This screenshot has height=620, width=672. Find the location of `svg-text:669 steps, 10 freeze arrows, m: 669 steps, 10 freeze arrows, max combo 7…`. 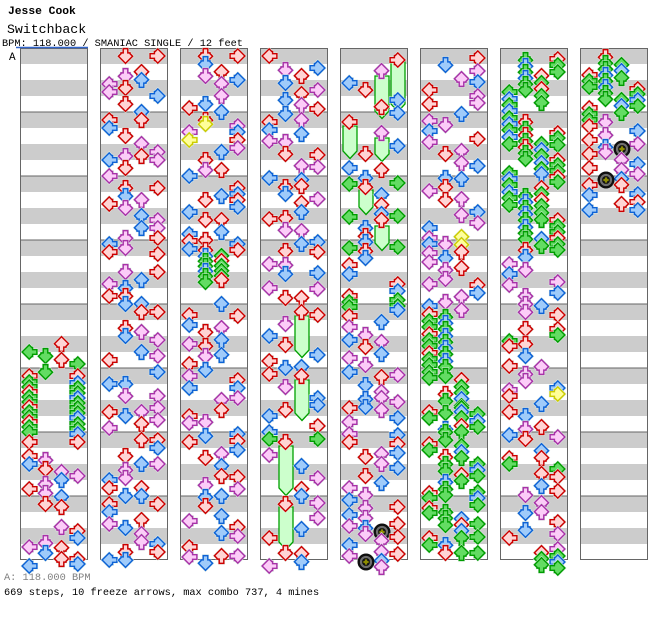

svg-text:669 steps, 10 freeze arrows, m: 669 steps, 10 freeze arrows, max combo 7… is located at coordinates (161, 593).